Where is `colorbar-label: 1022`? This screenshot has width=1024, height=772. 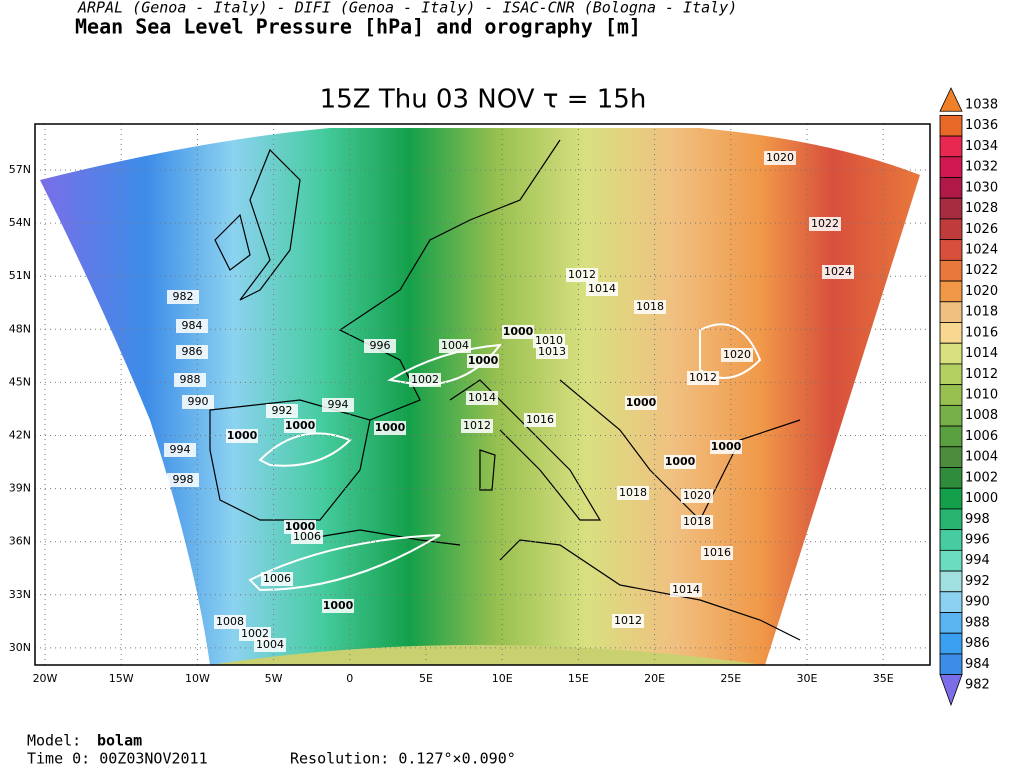
colorbar-label: 1022 is located at coordinates (981, 270).